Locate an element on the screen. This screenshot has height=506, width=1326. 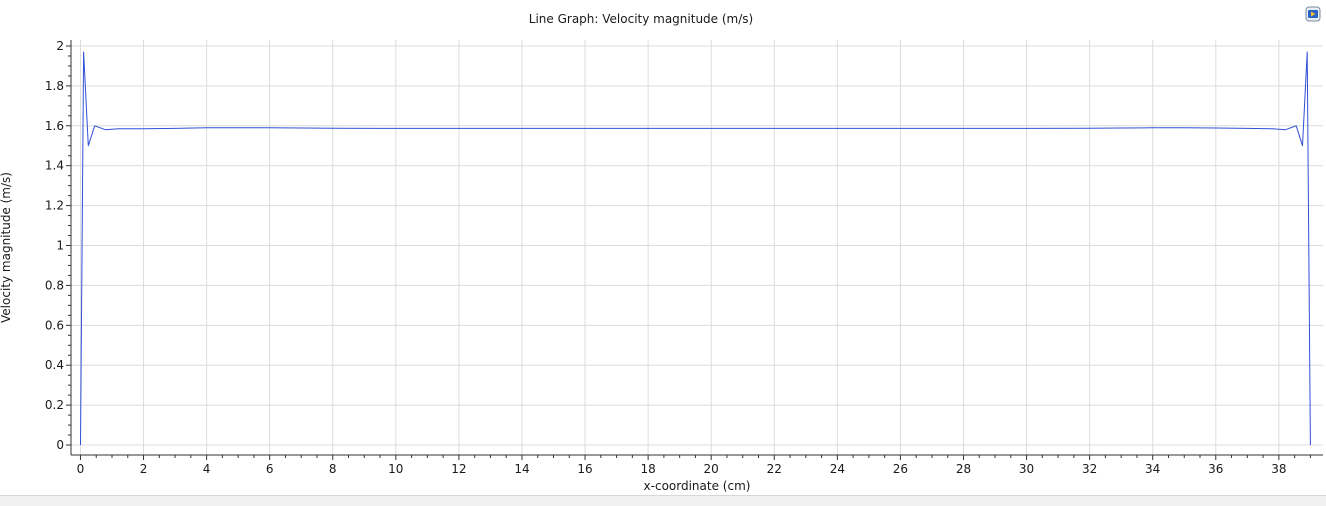
x-tick-label: 0 is located at coordinates (81, 469).